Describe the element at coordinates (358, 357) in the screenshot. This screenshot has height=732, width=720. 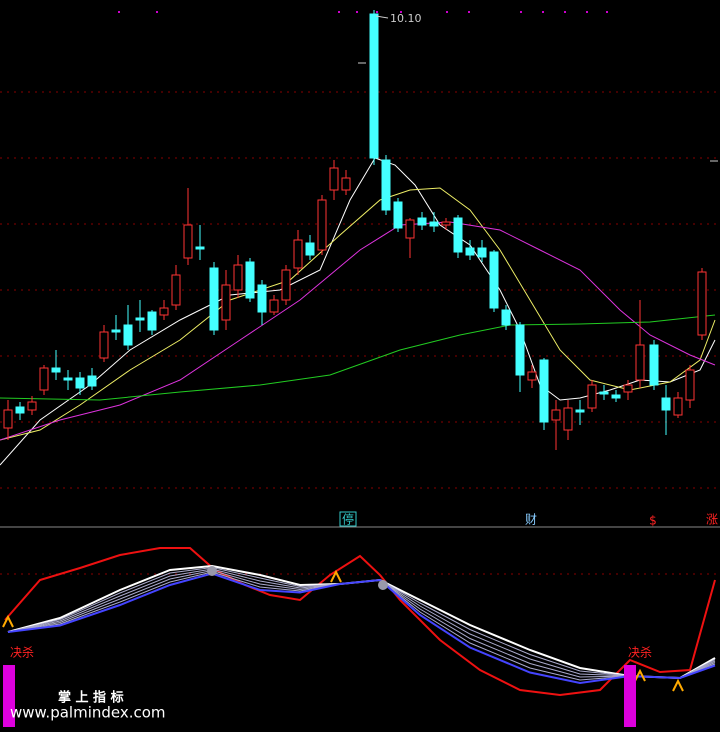
I see `ma-line` at that location.